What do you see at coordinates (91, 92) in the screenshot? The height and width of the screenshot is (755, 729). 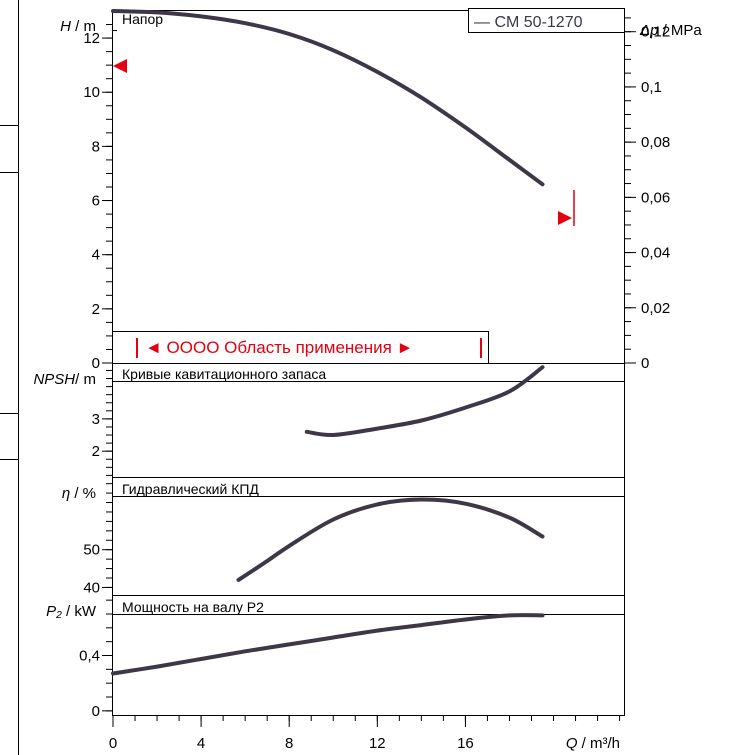 I see `y-tick-label: 10` at bounding box center [91, 92].